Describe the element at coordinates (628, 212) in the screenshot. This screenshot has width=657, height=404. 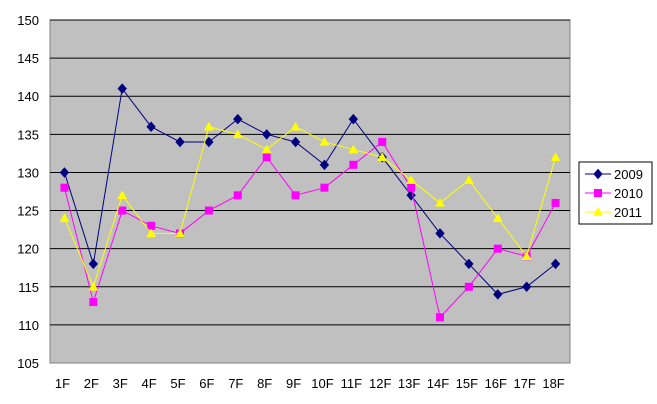
I see `legend-label: 2011` at that location.